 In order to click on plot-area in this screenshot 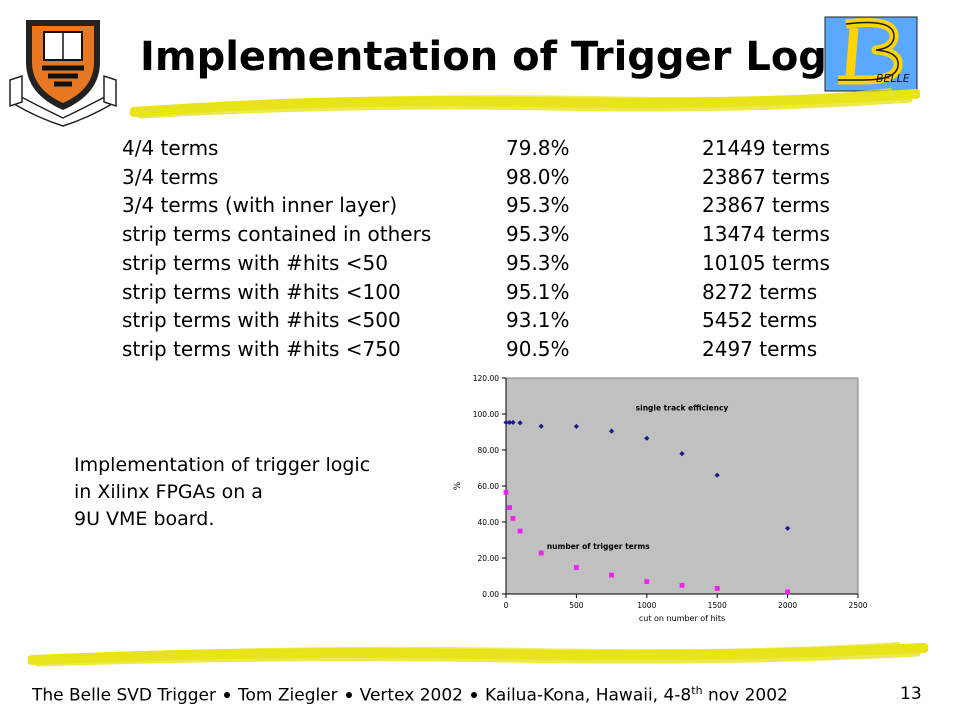, I will do `click(682, 486)`.